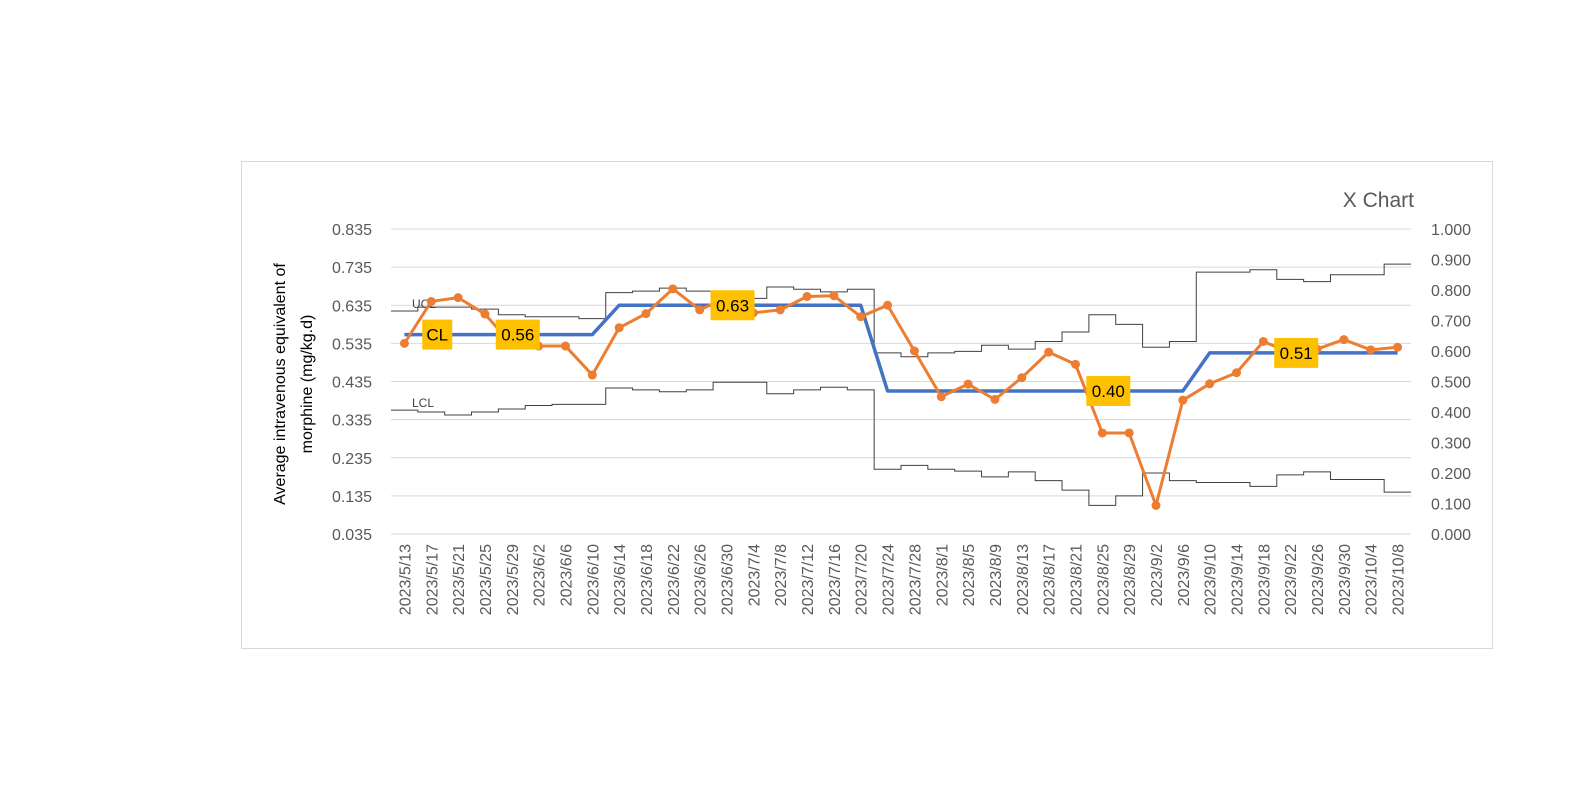  I want to click on y-left-tick-label: 0.635, so click(352, 306).